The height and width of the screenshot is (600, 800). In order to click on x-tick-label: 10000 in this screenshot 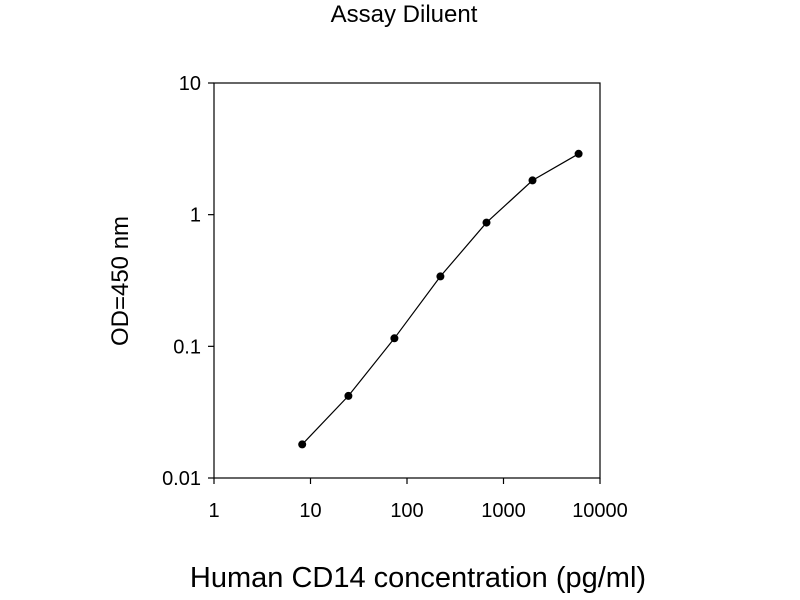, I will do `click(600, 511)`.